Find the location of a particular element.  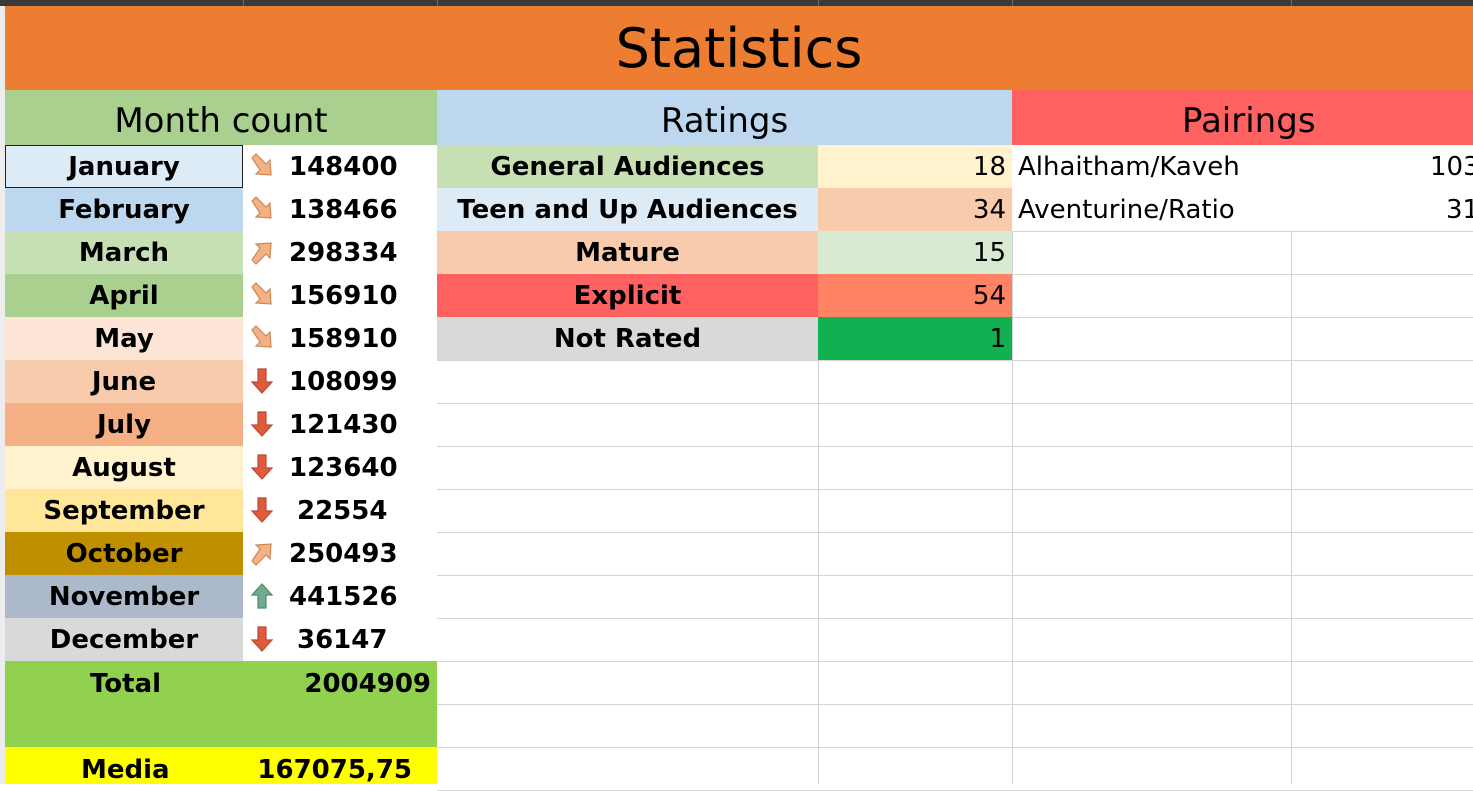

month-value-cell: 123640 is located at coordinates (340, 467).